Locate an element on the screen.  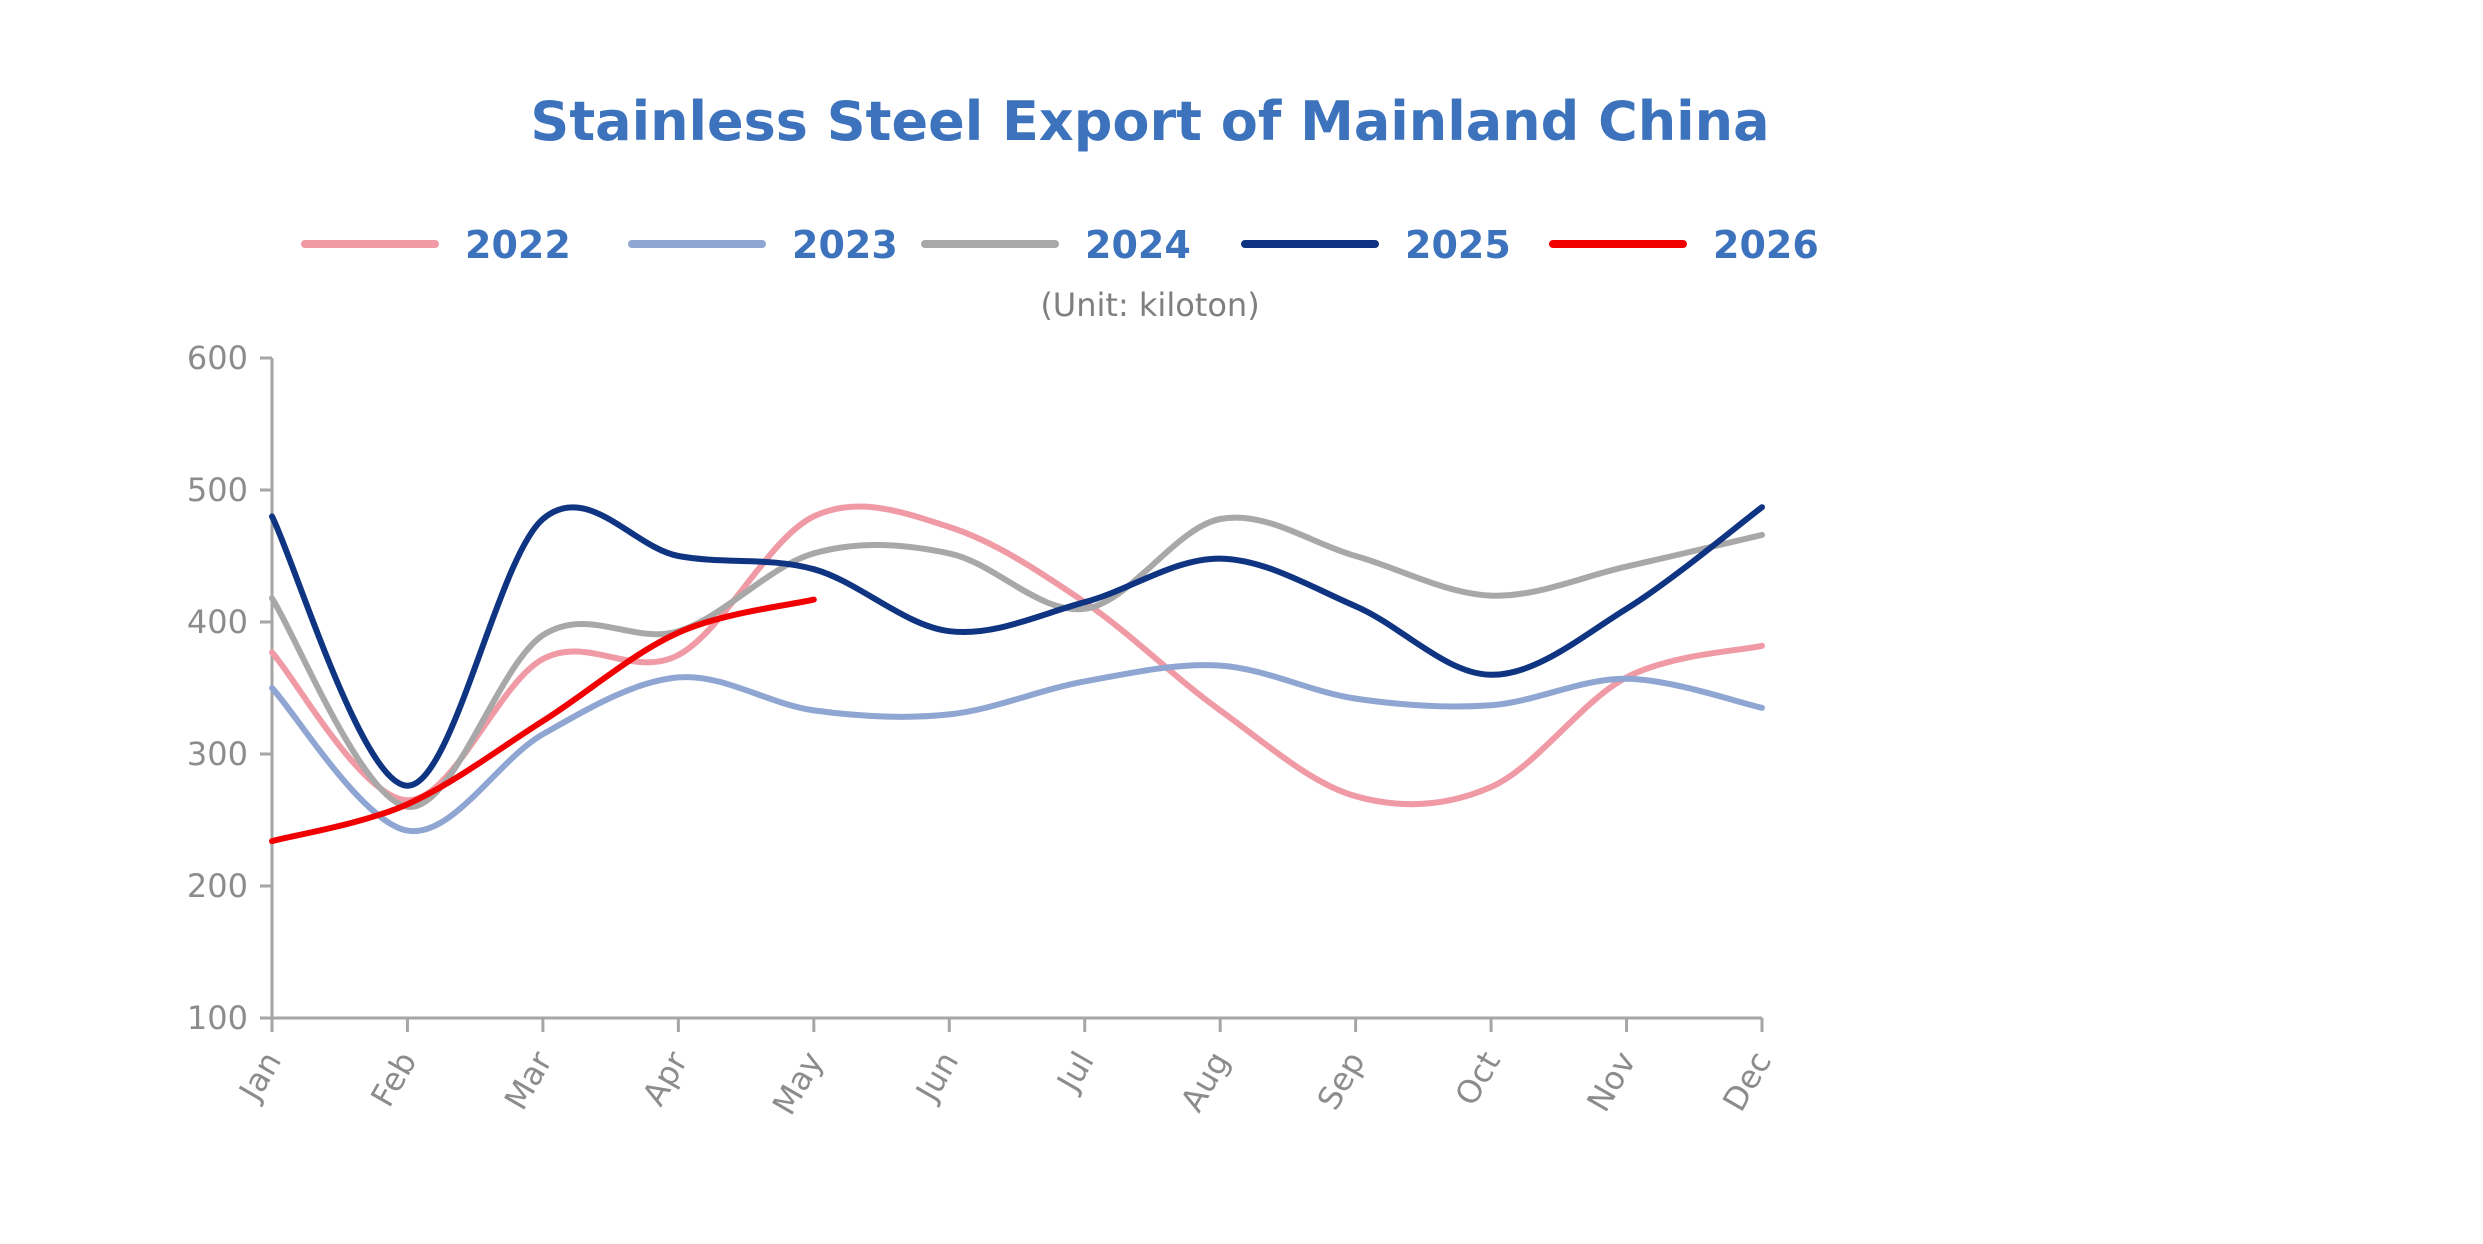
legend-label-2025: 2025 is located at coordinates (1458, 245).